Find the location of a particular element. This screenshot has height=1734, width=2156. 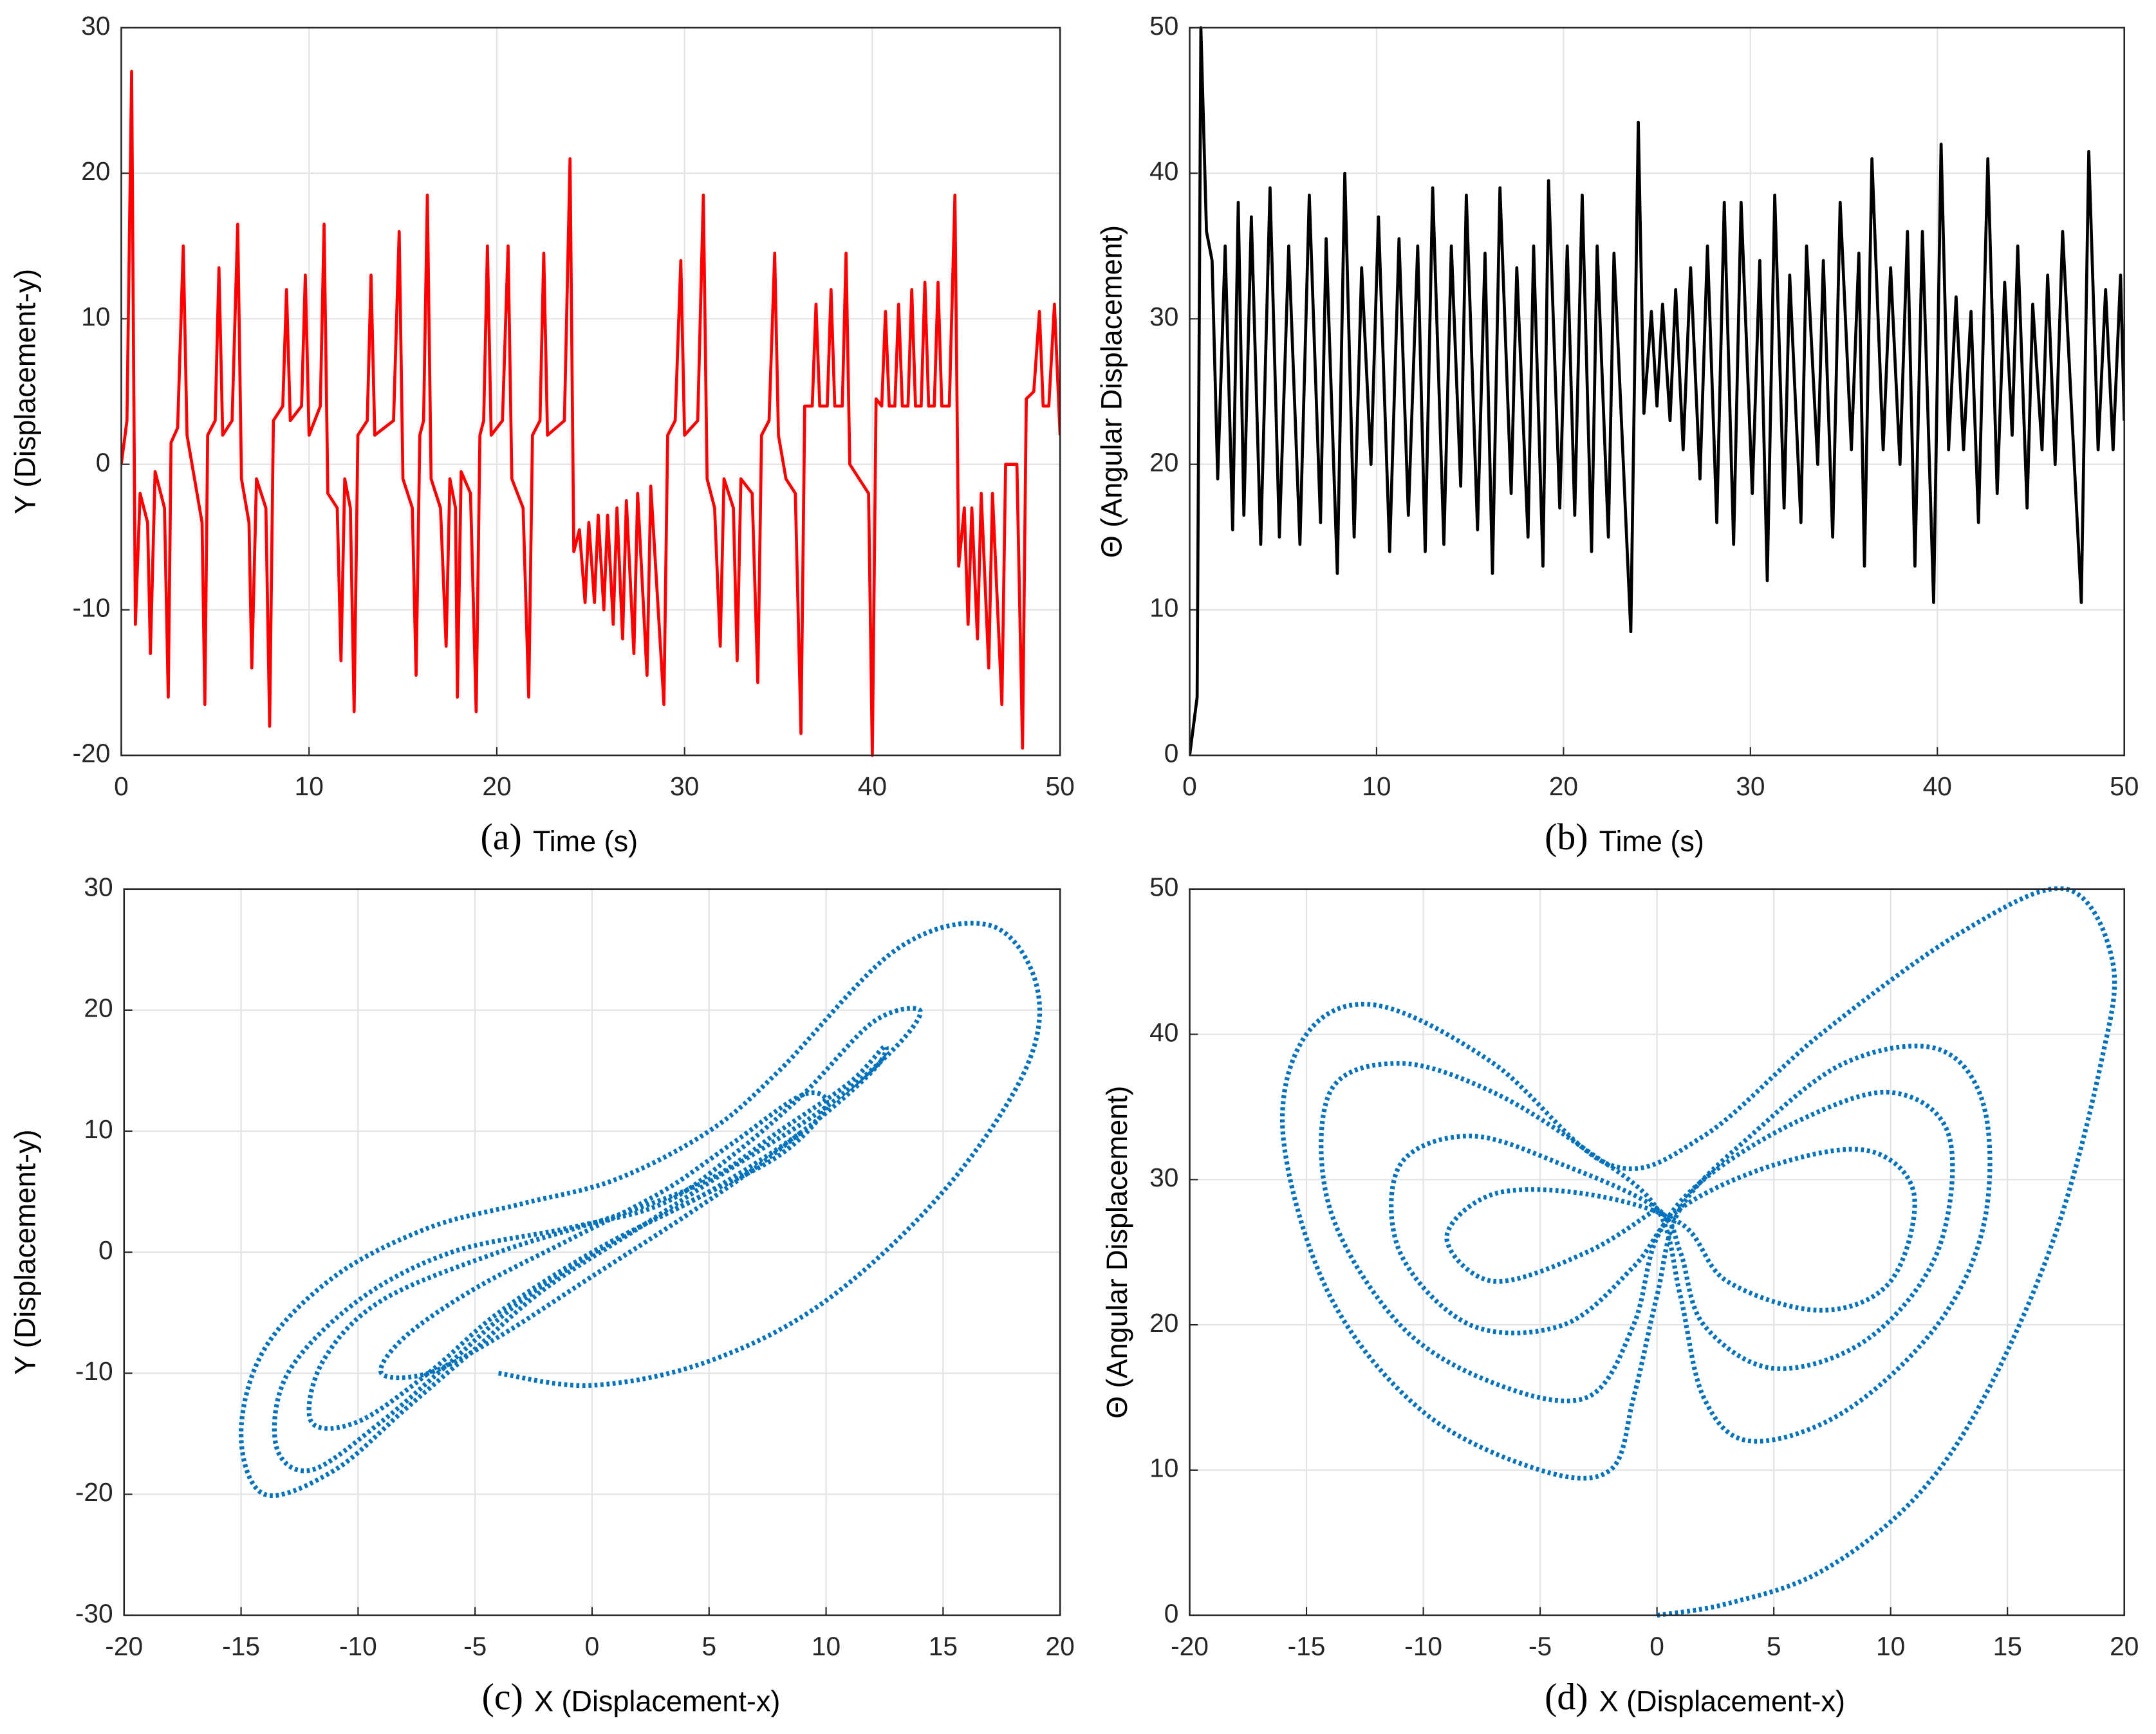

caption: (c) is located at coordinates (503, 1697).